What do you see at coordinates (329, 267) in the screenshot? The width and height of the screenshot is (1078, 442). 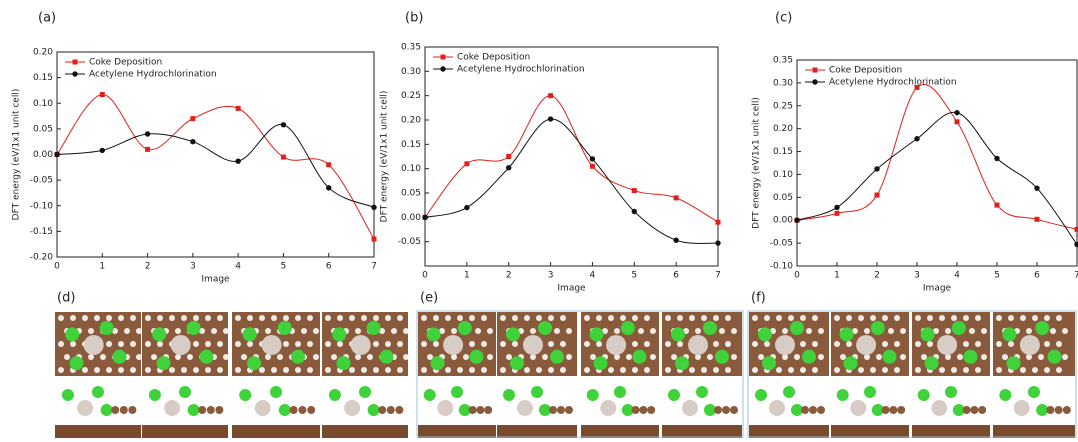 I see `x-tick-label: 6` at bounding box center [329, 267].